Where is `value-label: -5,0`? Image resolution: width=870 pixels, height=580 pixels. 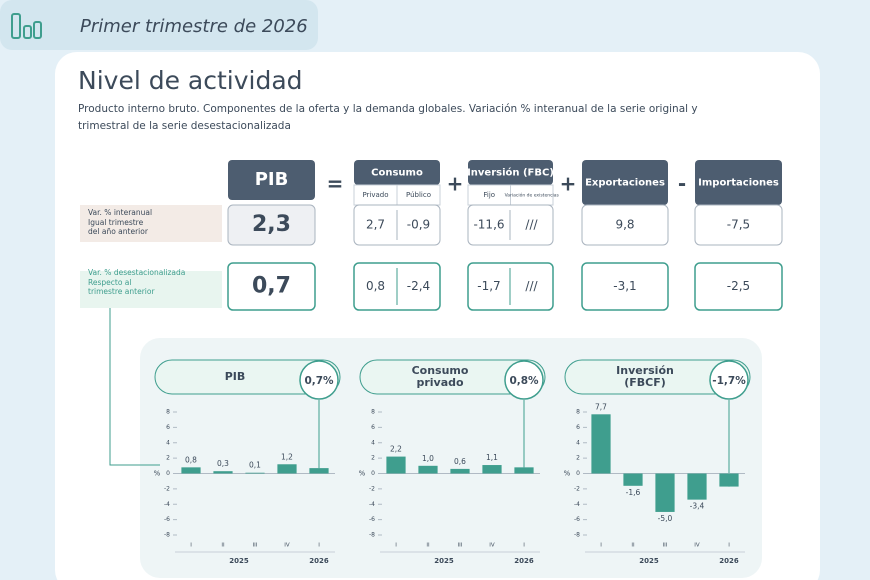 value-label: -5,0 is located at coordinates (665, 518).